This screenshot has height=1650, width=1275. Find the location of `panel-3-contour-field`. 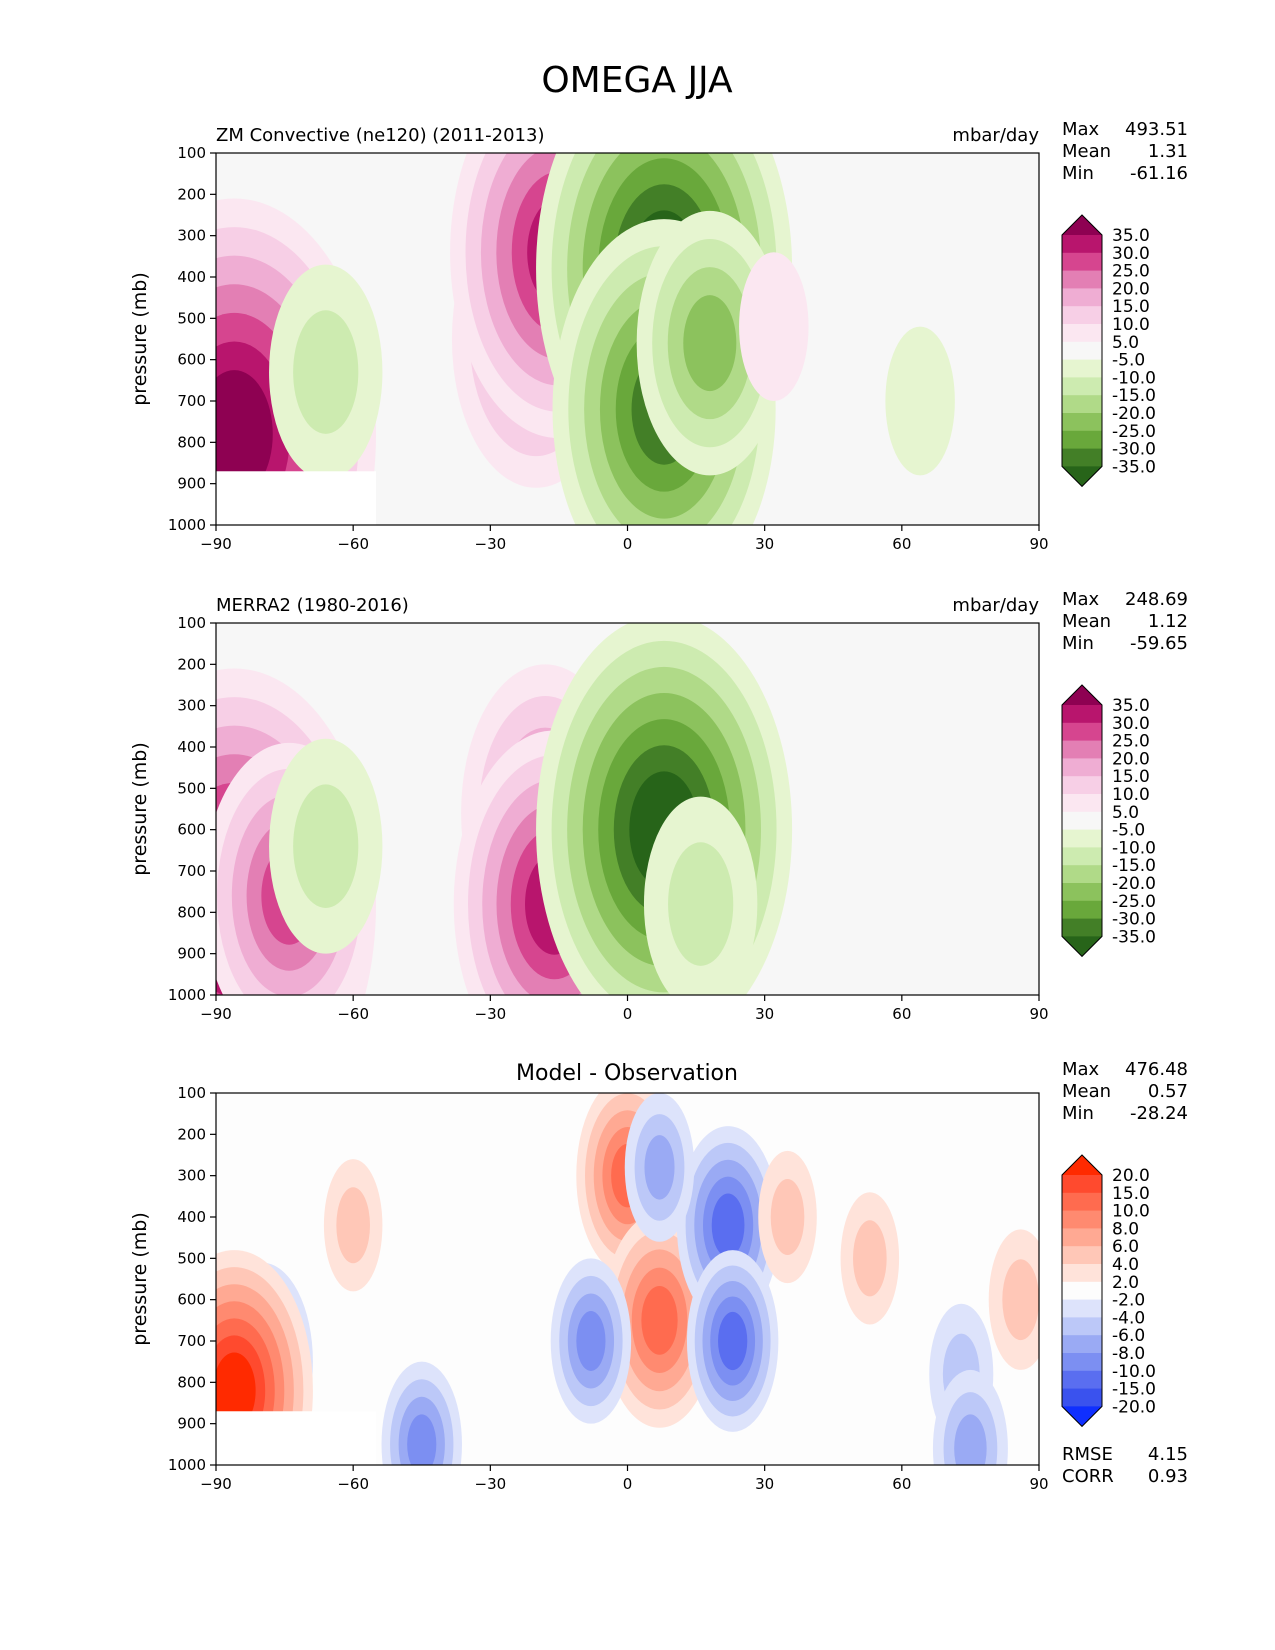

panel-3-contour-field is located at coordinates (627, 1279).